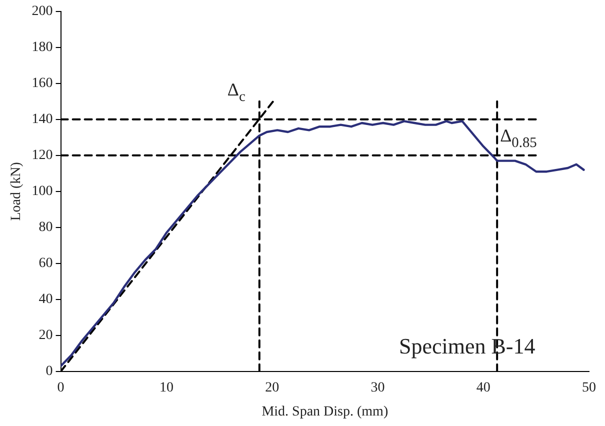  What do you see at coordinates (42, 84) in the screenshot?
I see `y-tick-label: 160` at bounding box center [42, 84].